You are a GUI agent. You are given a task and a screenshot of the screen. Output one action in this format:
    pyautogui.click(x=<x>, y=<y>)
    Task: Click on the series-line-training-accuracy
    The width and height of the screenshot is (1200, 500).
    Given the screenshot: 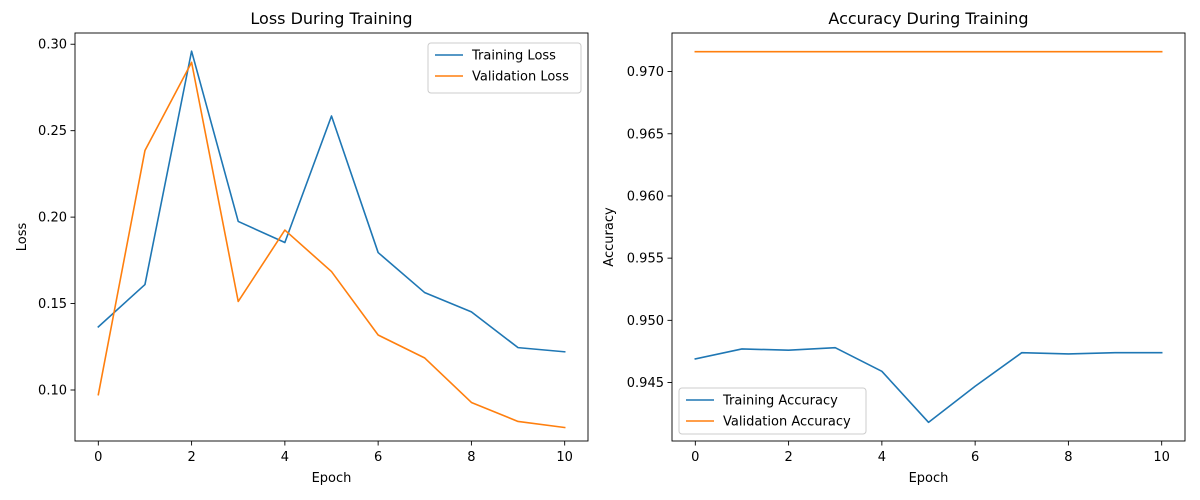 What is the action you would take?
    pyautogui.click(x=928, y=385)
    